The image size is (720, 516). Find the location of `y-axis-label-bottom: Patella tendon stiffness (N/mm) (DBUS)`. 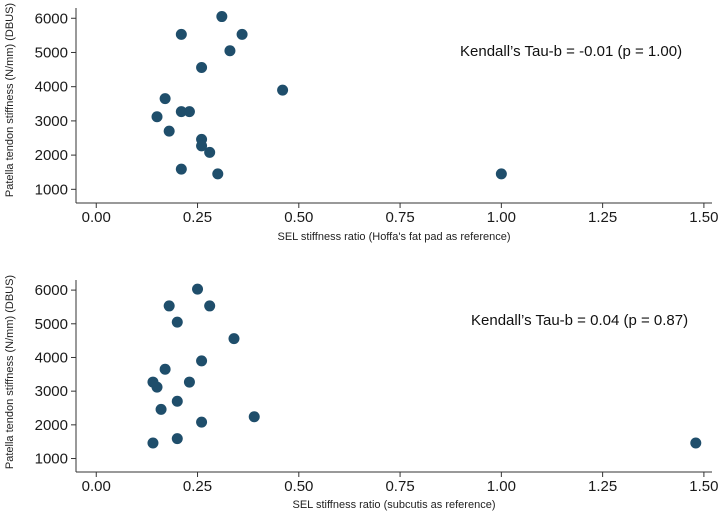

y-axis-label-bottom: Patella tendon stiffness (N/mm) (DBUS) is located at coordinates (10, 372).